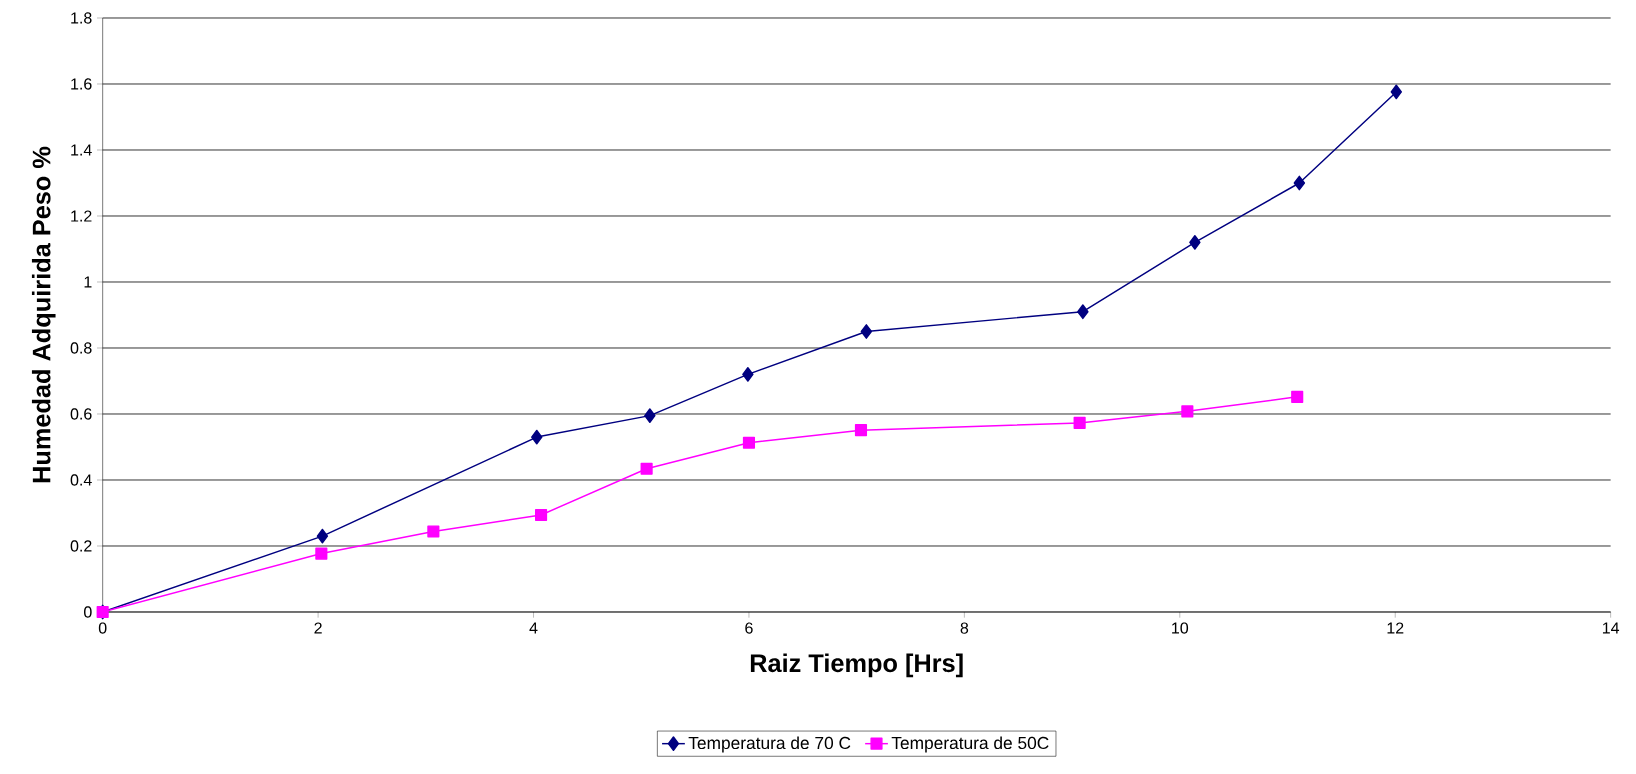 This screenshot has width=1636, height=774. What do you see at coordinates (43, 314) in the screenshot?
I see `y-axis-title: Humedad Adquirida Peso %` at bounding box center [43, 314].